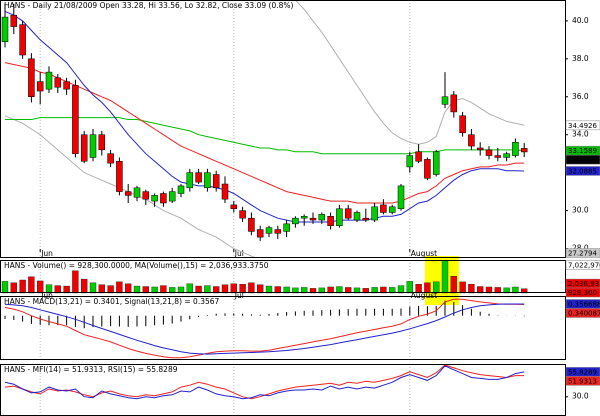  I want to click on value-tag-label: 32.0885, so click(582, 171).